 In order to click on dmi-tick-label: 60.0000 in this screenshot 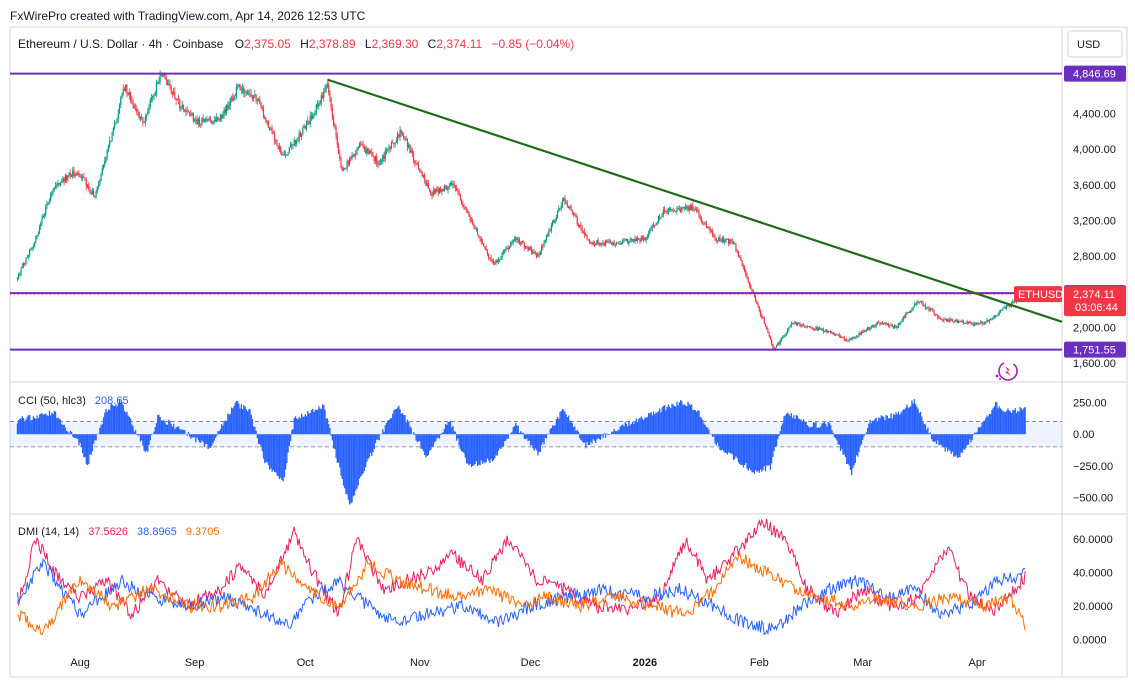, I will do `click(1093, 540)`.